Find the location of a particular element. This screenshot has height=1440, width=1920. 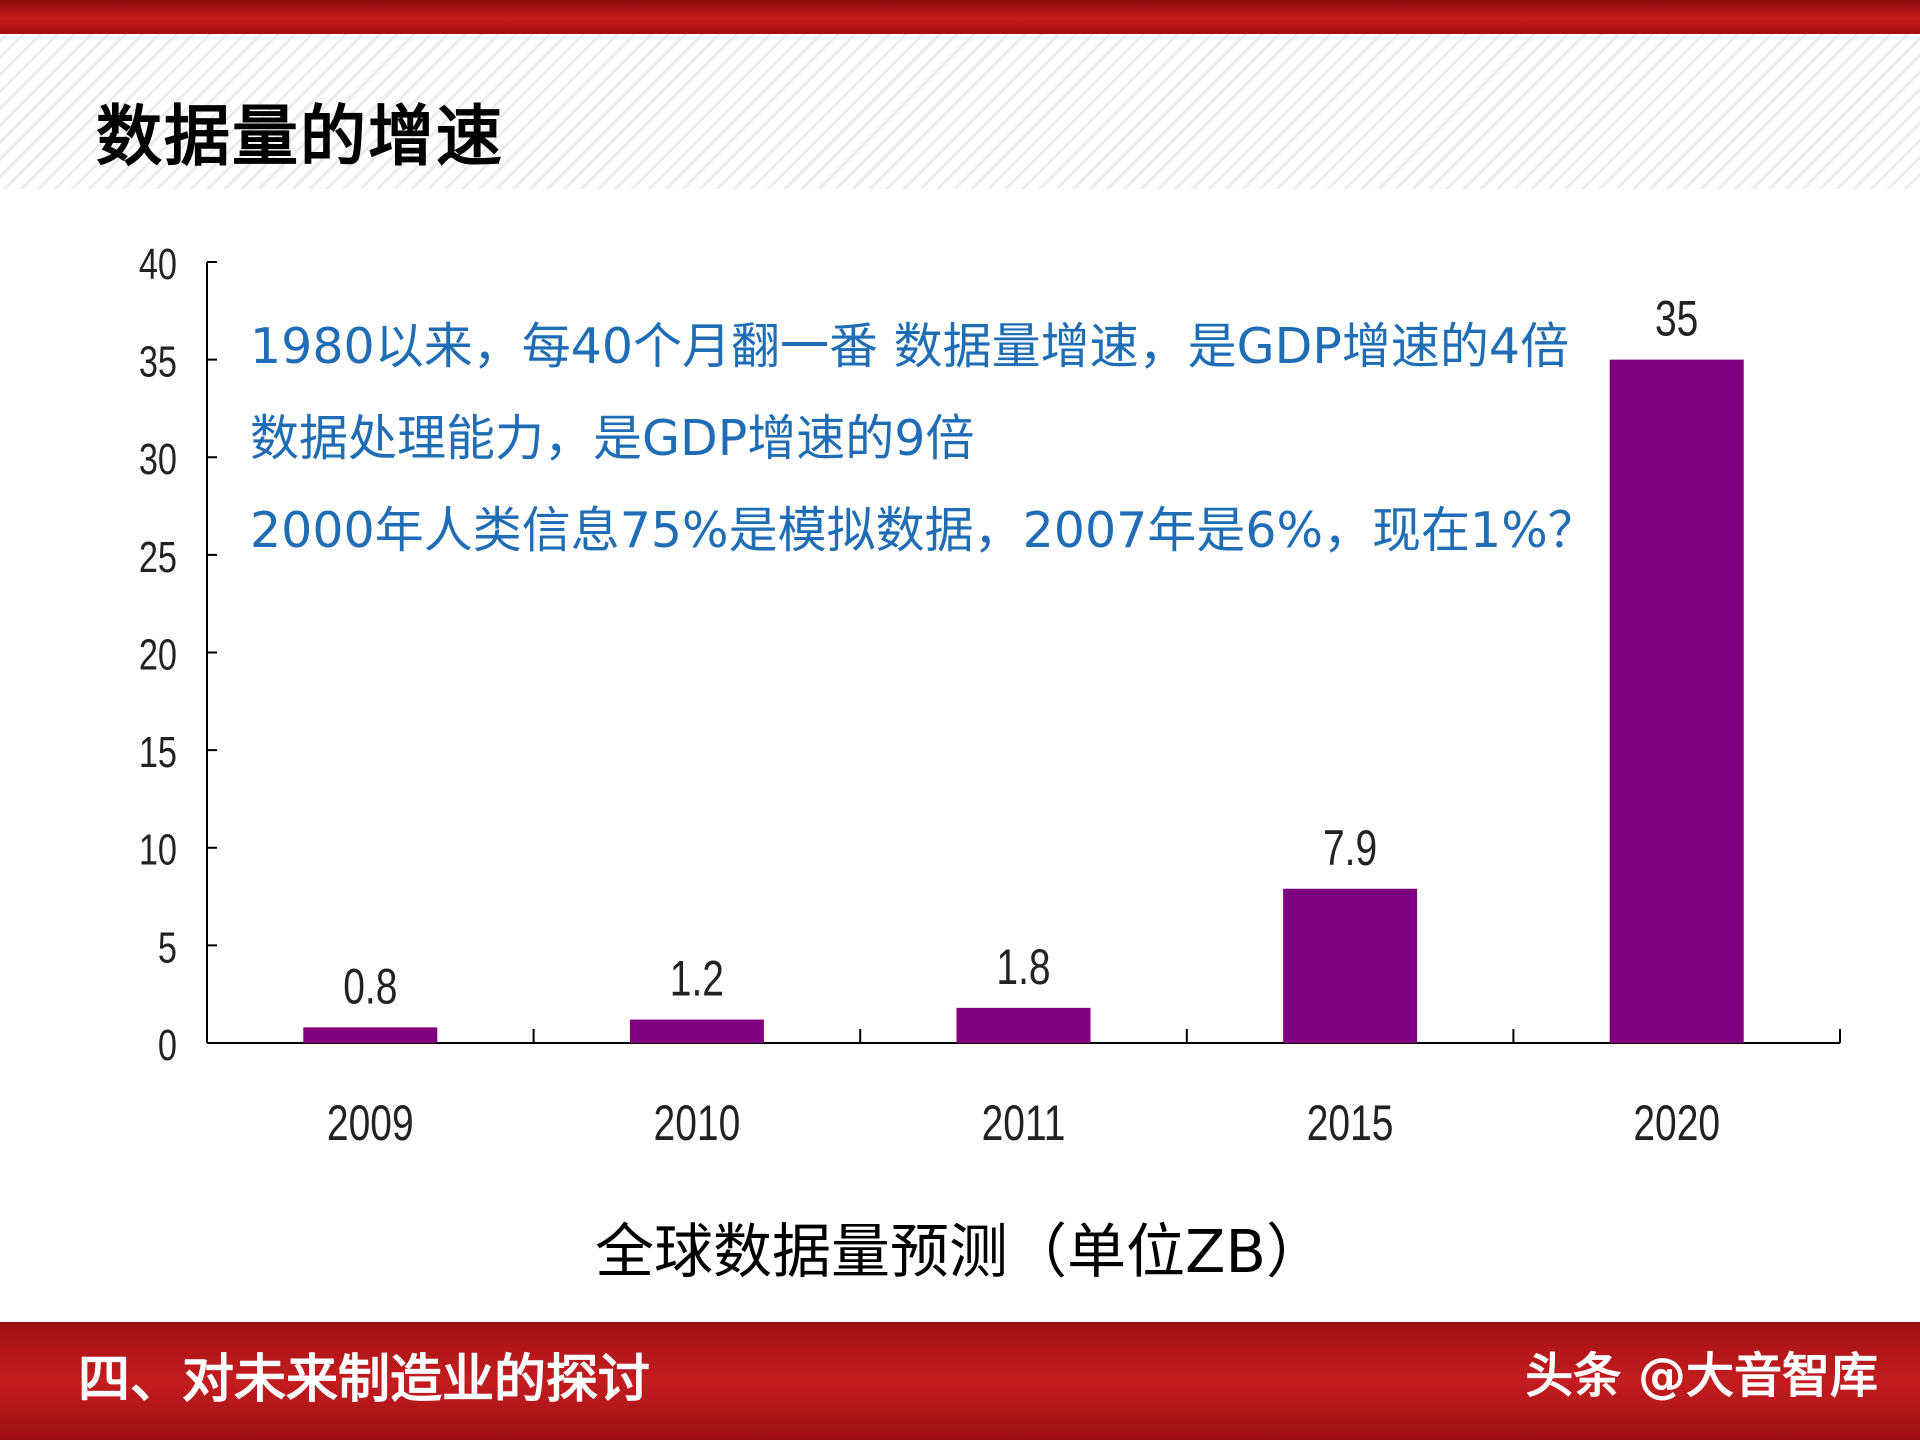

y-tick-label: 5 is located at coordinates (167, 947).